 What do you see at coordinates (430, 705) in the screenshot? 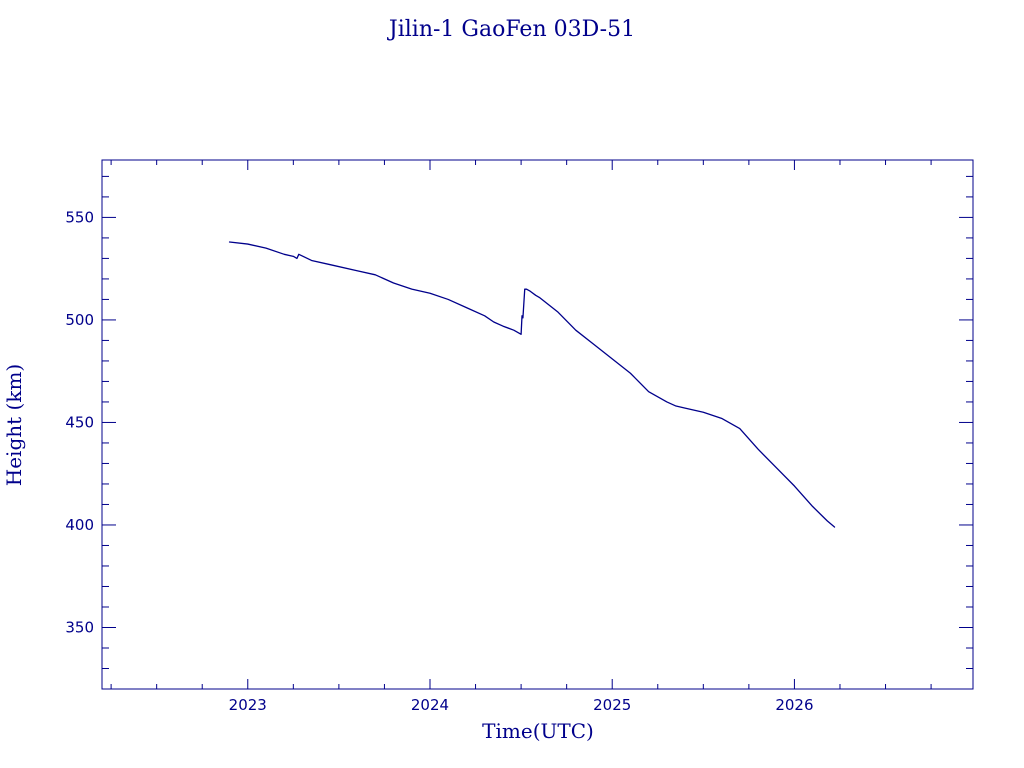
I see `x-tick-label: 2024` at bounding box center [430, 705].